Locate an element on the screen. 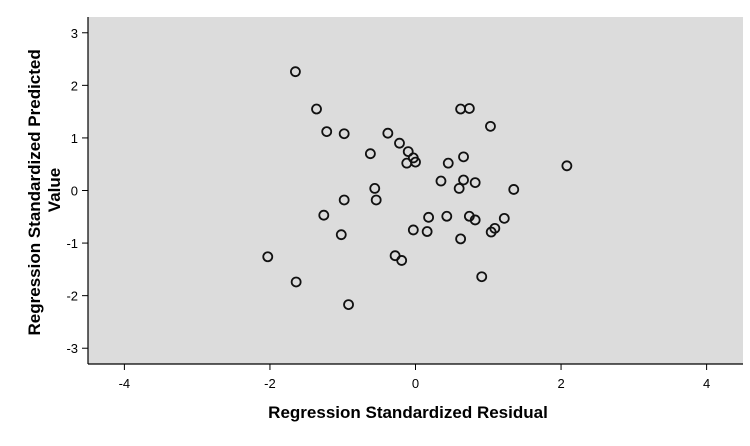  y-tick-label: 3 is located at coordinates (74, 33).